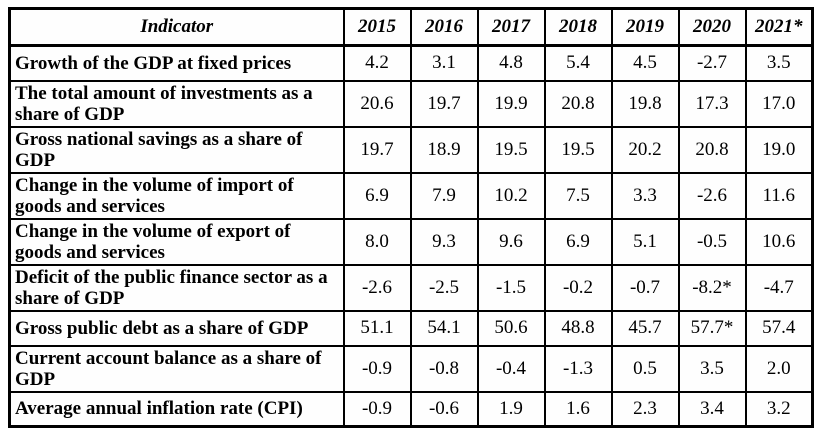 The height and width of the screenshot is (443, 815). Describe the element at coordinates (444, 195) in the screenshot. I see `value-cell: 7.9` at that location.